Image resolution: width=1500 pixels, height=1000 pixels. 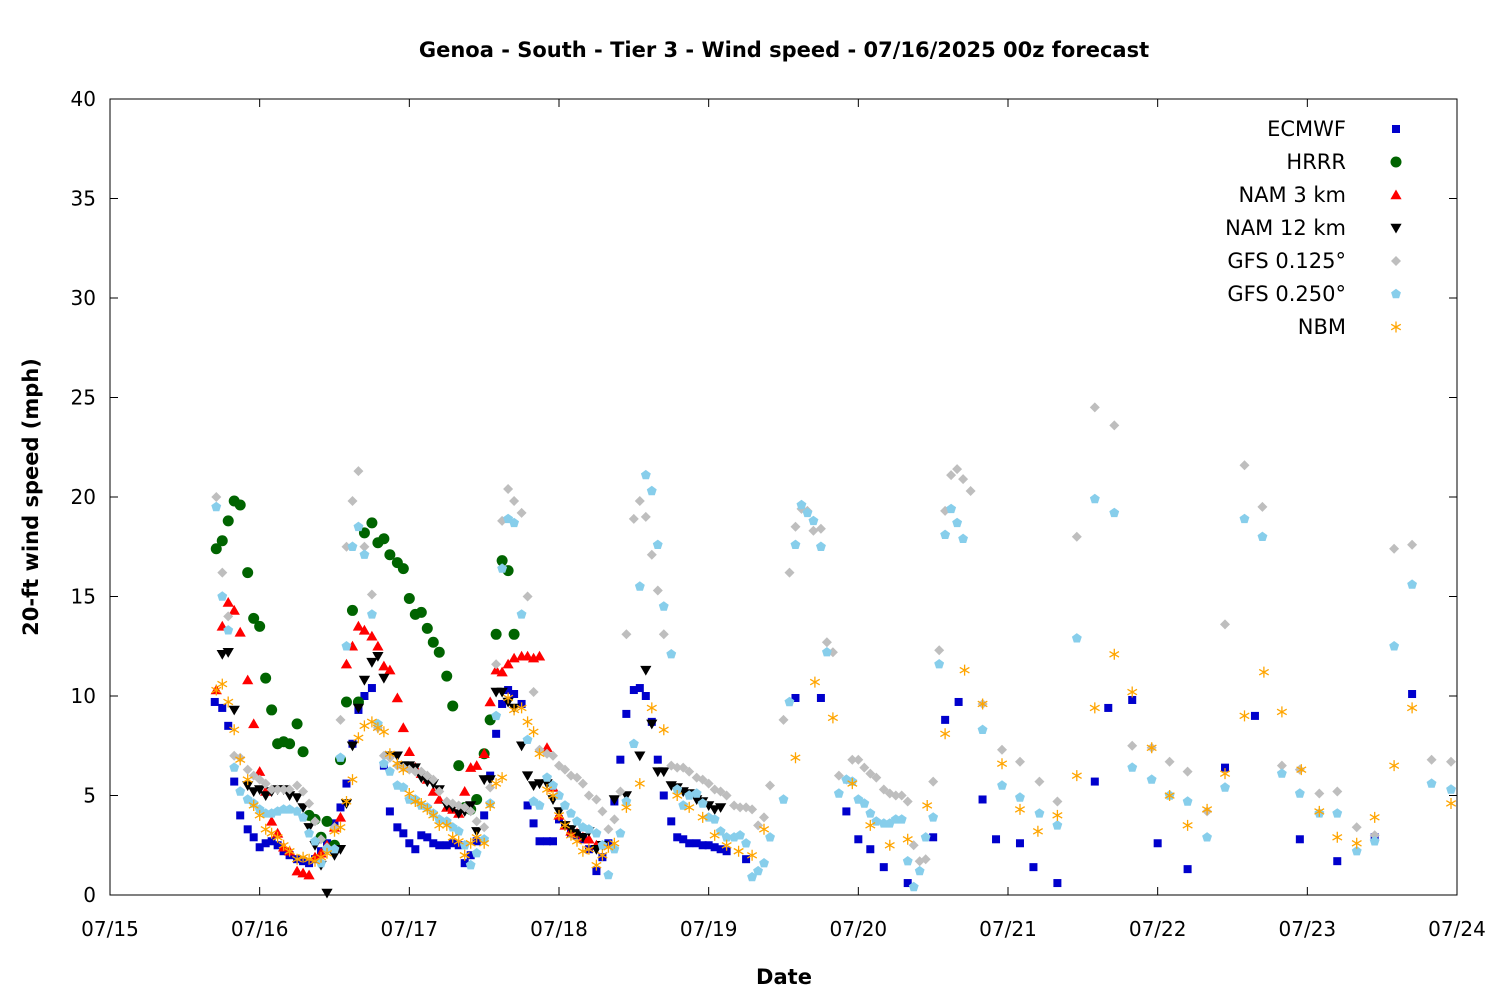 I want to click on legend-label: GFS 0.125°, so click(x=1286, y=261).